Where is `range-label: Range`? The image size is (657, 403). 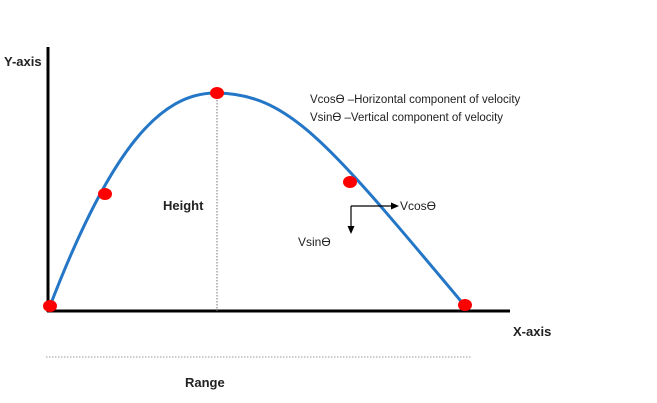
range-label: Range is located at coordinates (205, 382).